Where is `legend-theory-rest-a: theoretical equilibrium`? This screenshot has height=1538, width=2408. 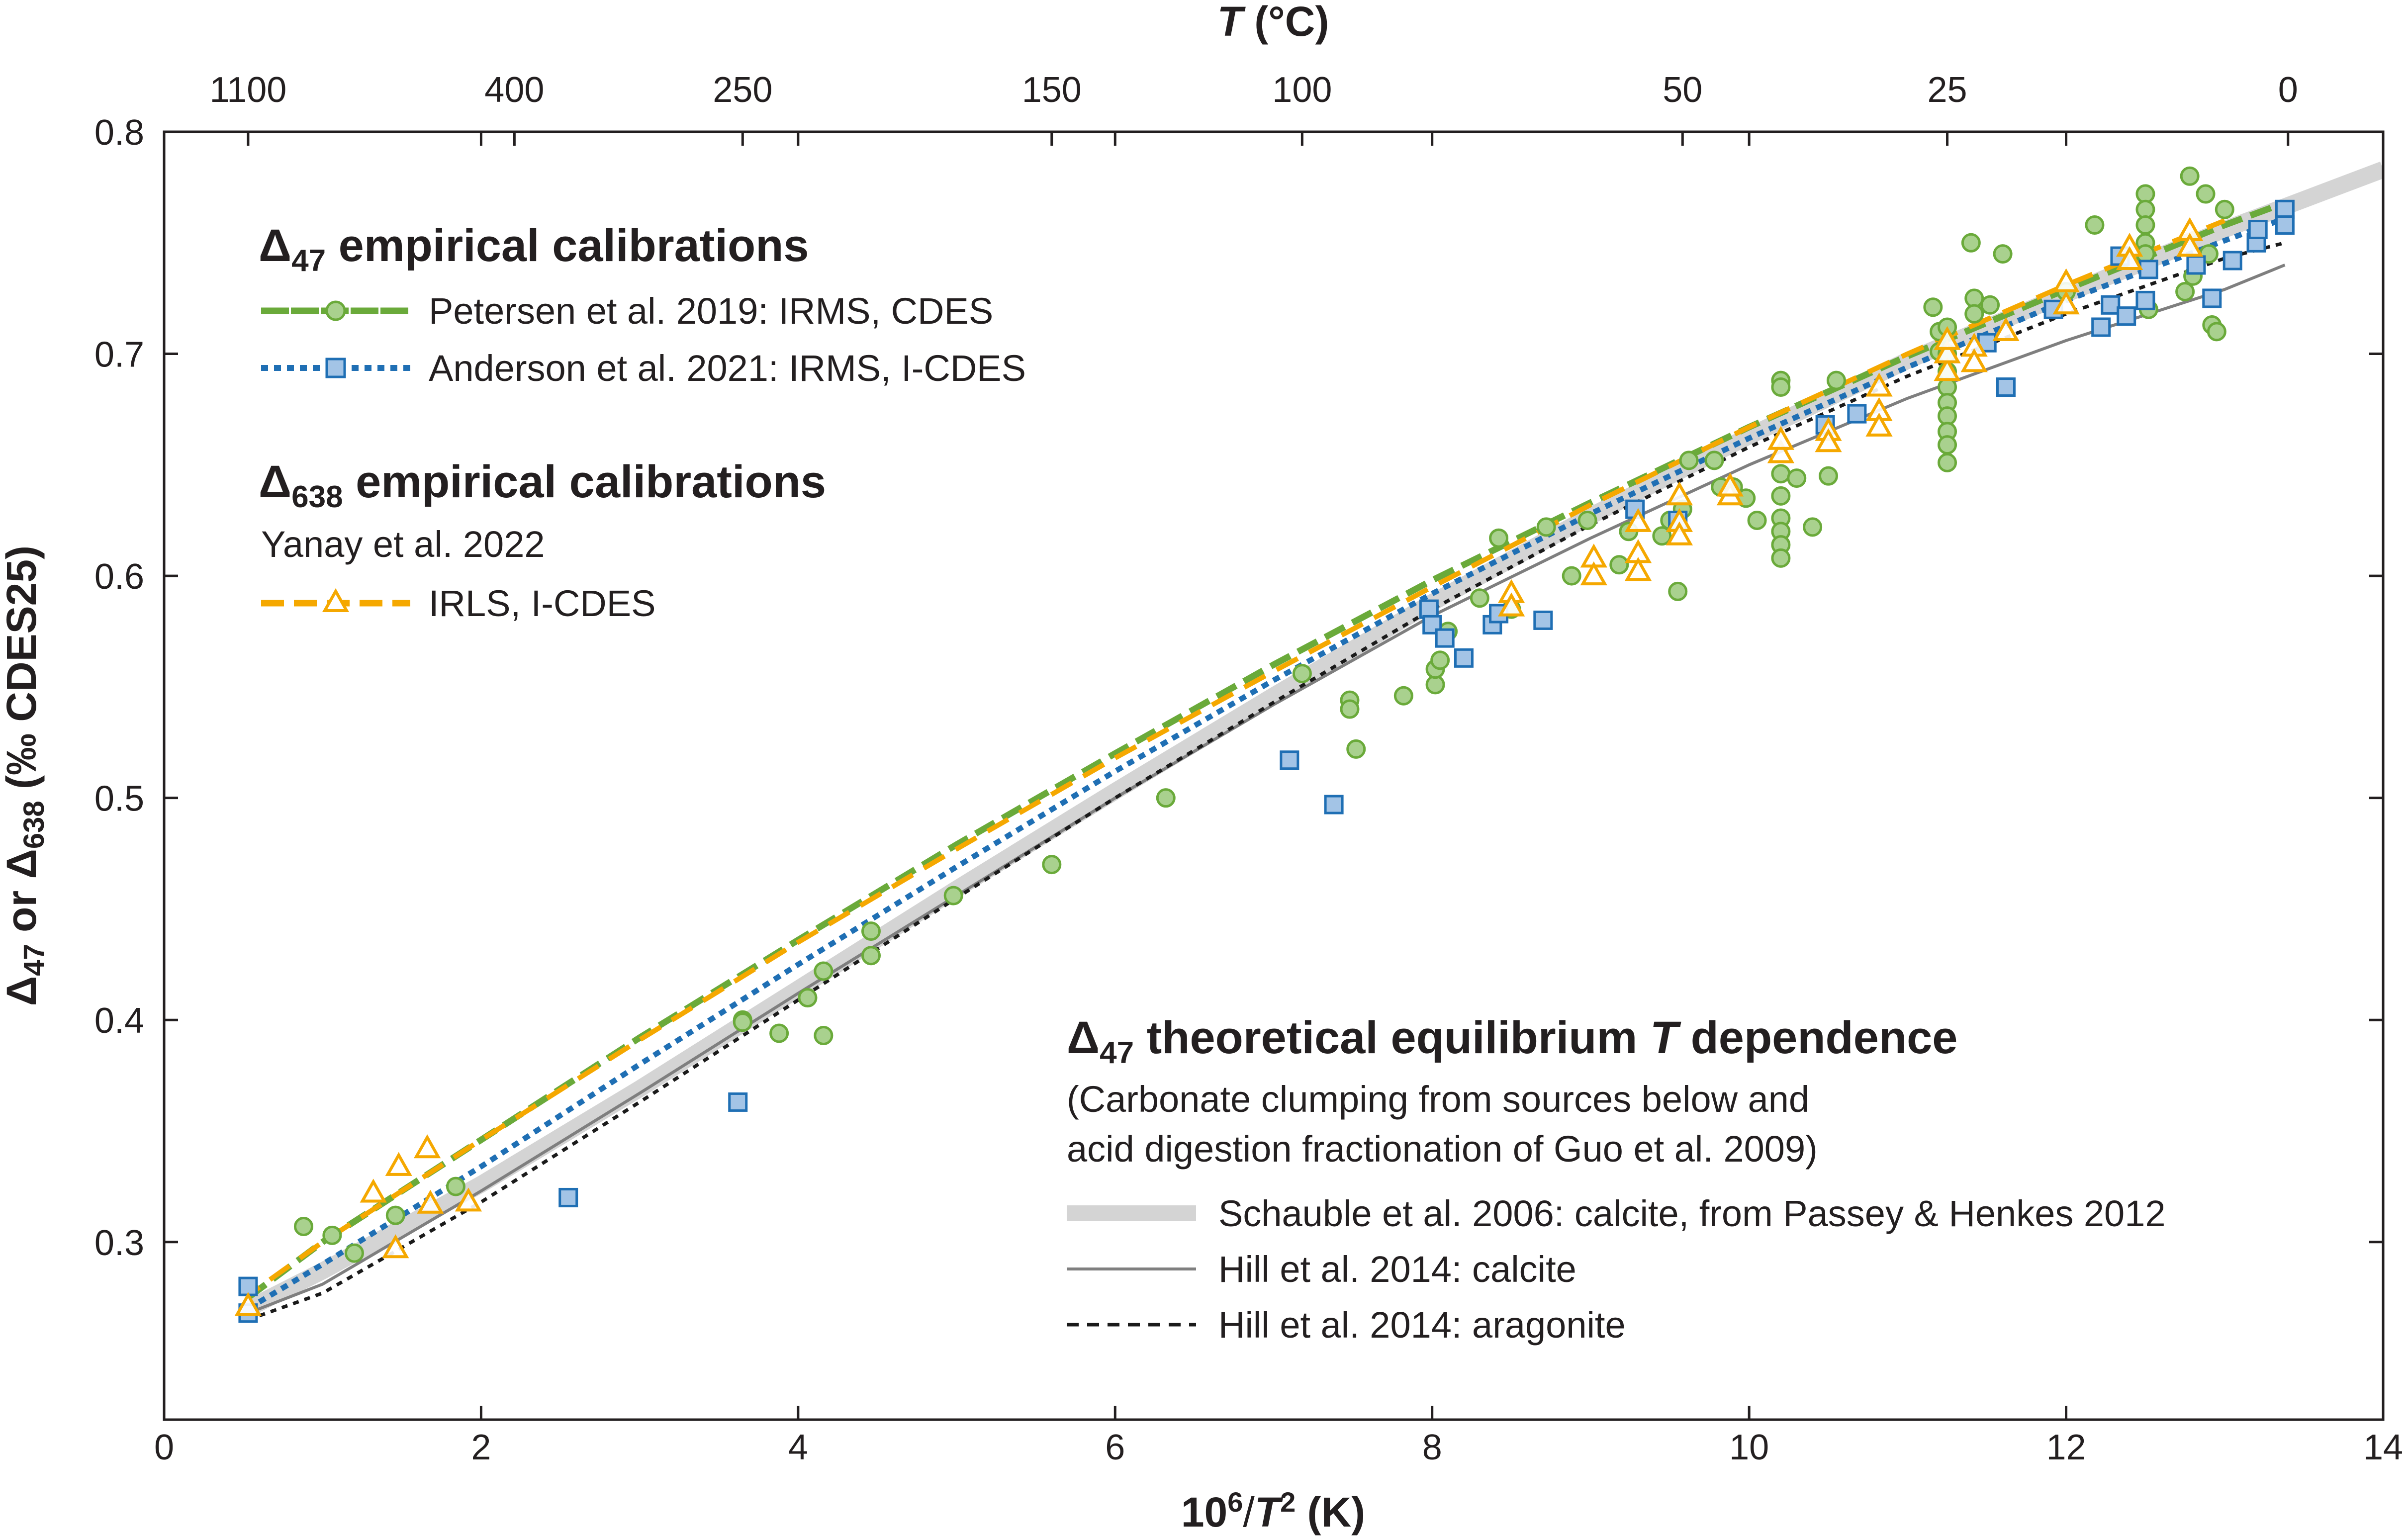
legend-theory-rest-a: theoretical equilibrium is located at coordinates (1392, 1037).